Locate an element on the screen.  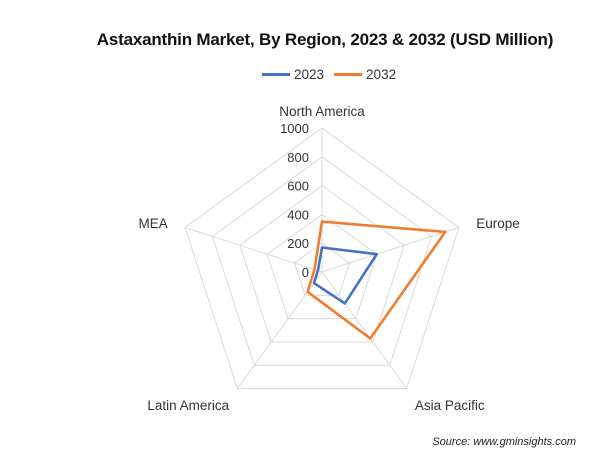
tick-label: 400 is located at coordinates (298, 214).